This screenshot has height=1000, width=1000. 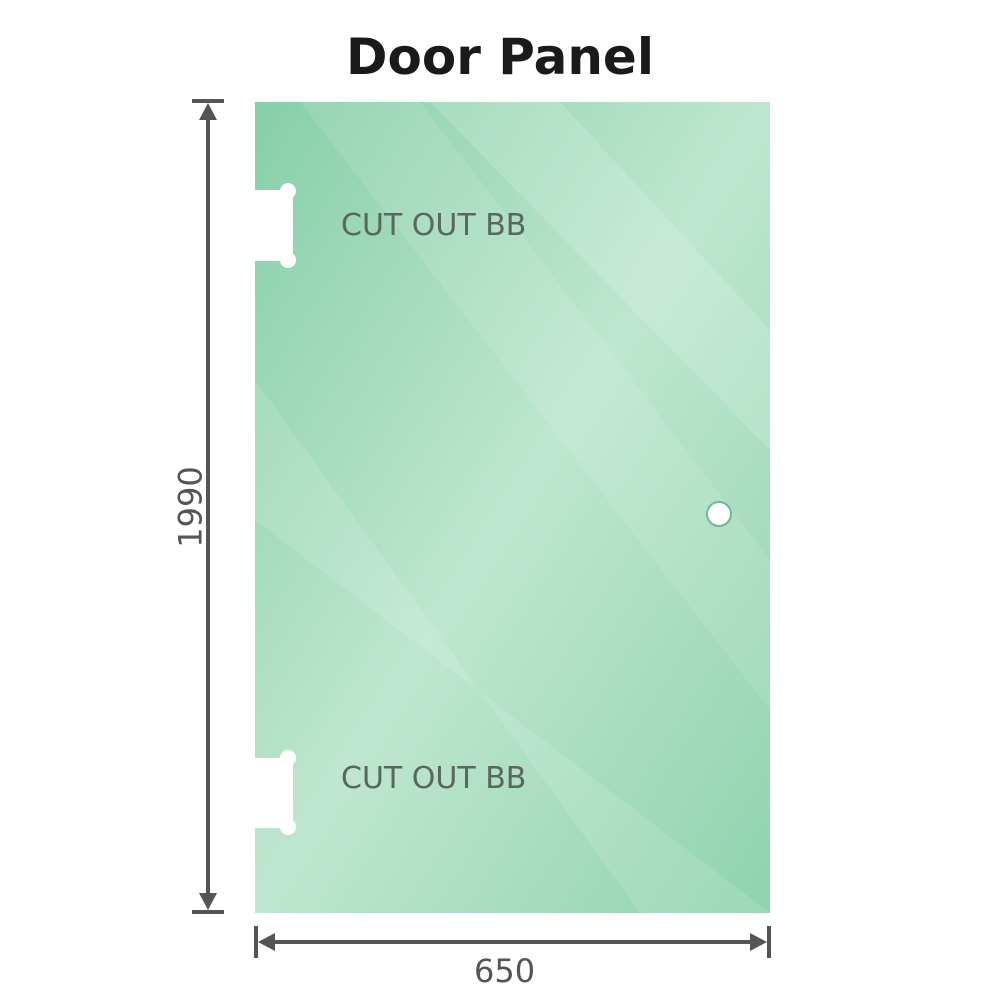 I want to click on cutout-top, so click(x=273, y=225).